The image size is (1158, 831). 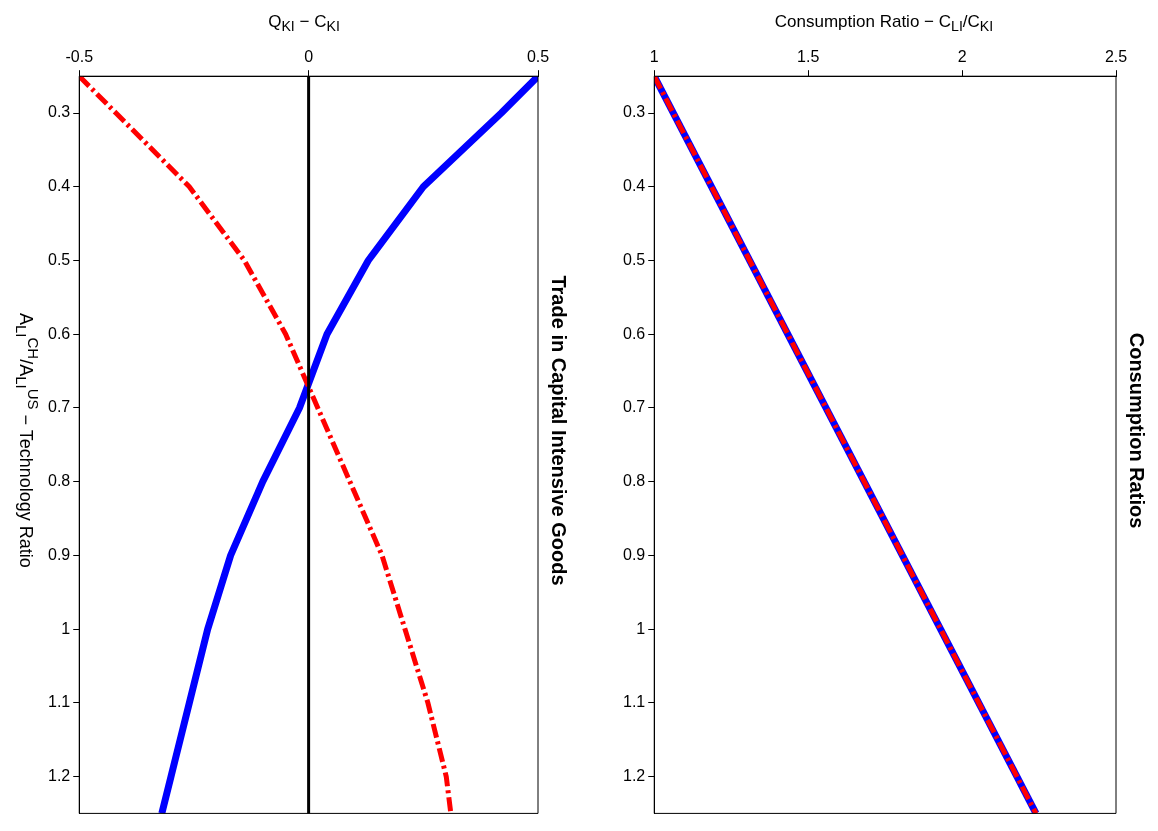 What do you see at coordinates (1137, 430) in the screenshot?
I see `text: Consumption Ratios` at bounding box center [1137, 430].